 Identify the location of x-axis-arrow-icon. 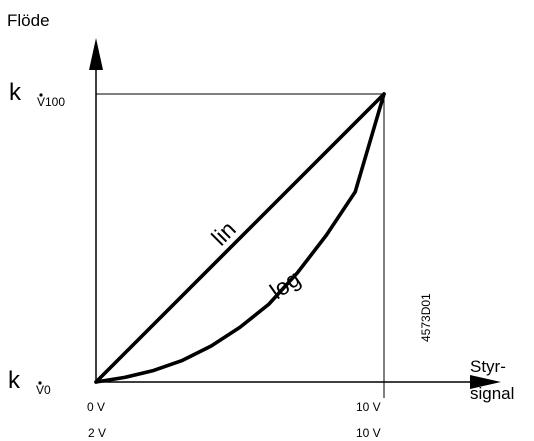
(485, 382).